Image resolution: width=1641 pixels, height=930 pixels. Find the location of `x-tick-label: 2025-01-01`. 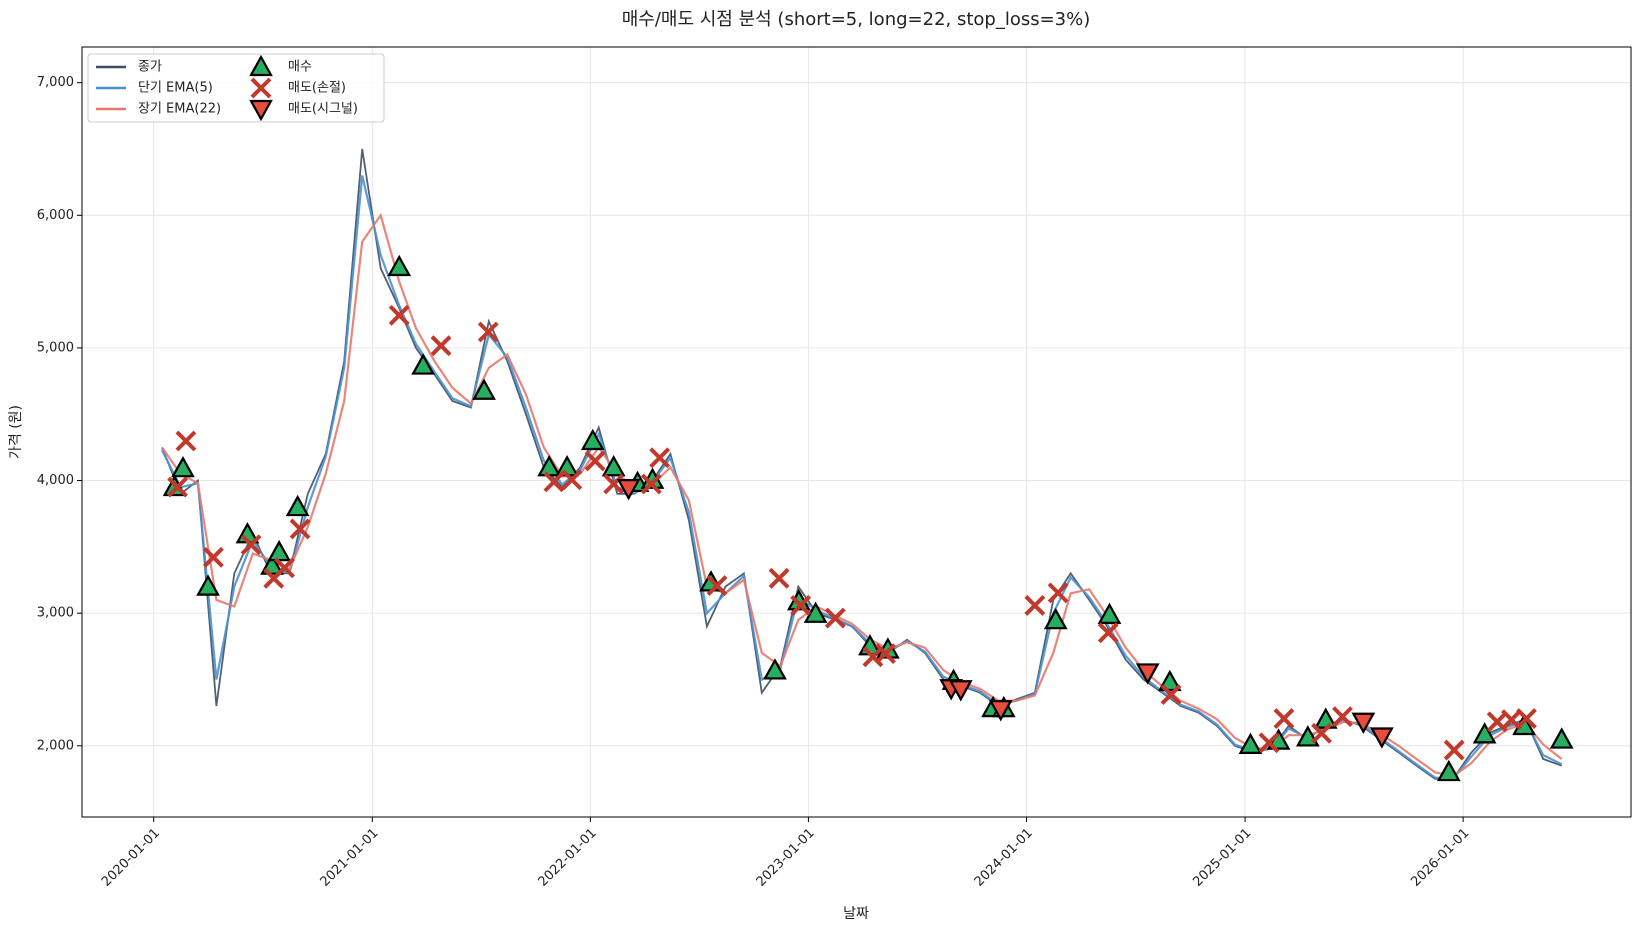

x-tick-label: 2025-01-01 is located at coordinates (1222, 858).